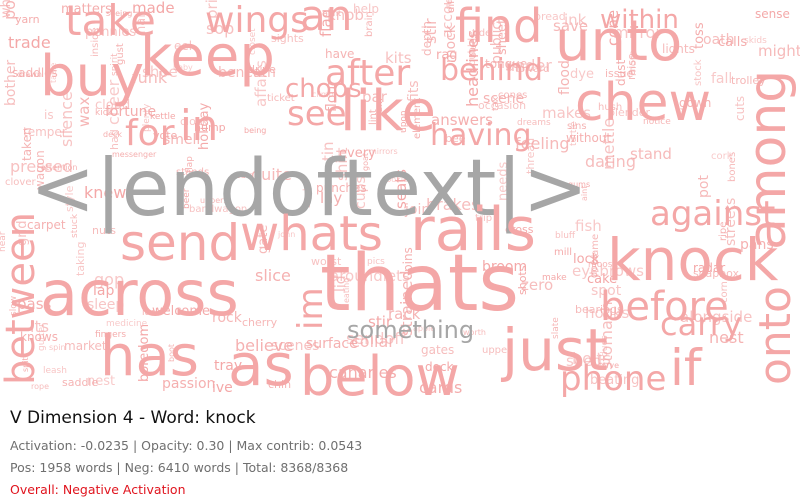 The image size is (800, 500). I want to click on cloud-word: flour, so click(332, 96).